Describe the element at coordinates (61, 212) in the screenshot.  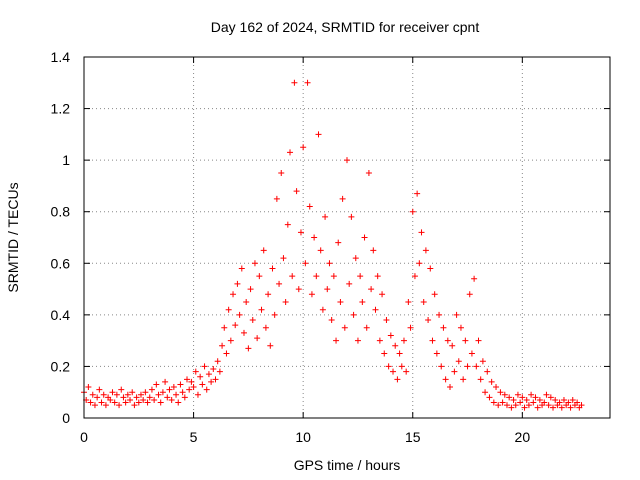
I see `y-tick-label: 0.8` at that location.